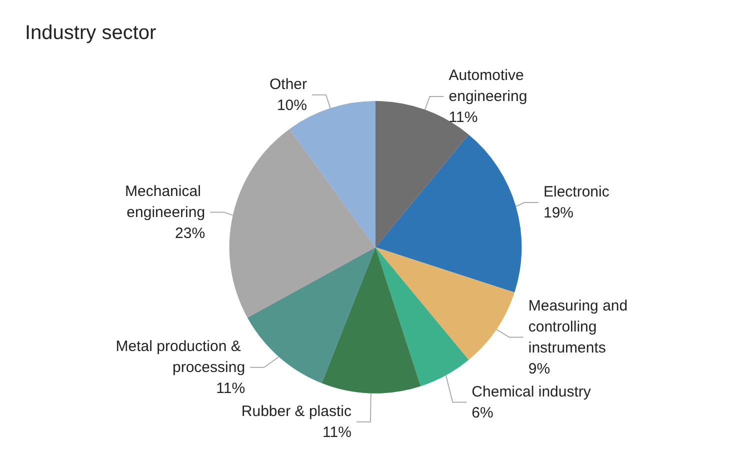  What do you see at coordinates (488, 86) in the screenshot?
I see `slice-label: Automotive engineering` at bounding box center [488, 86].